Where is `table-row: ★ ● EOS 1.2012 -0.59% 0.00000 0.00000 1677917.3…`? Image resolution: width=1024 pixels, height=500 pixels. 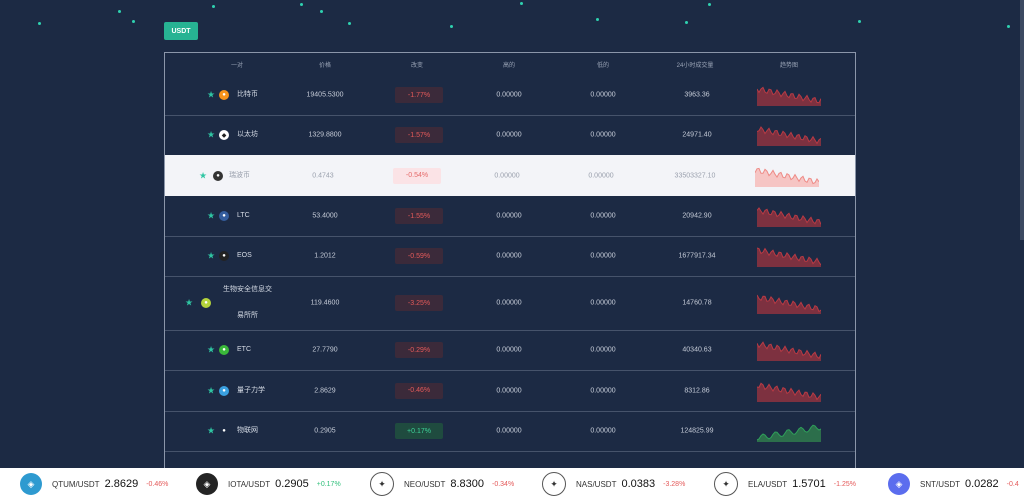
table-row: ★ ● EOS 1.2012 -0.59% 0.00000 0.00000 1677917.3… is located at coordinates (510, 256).